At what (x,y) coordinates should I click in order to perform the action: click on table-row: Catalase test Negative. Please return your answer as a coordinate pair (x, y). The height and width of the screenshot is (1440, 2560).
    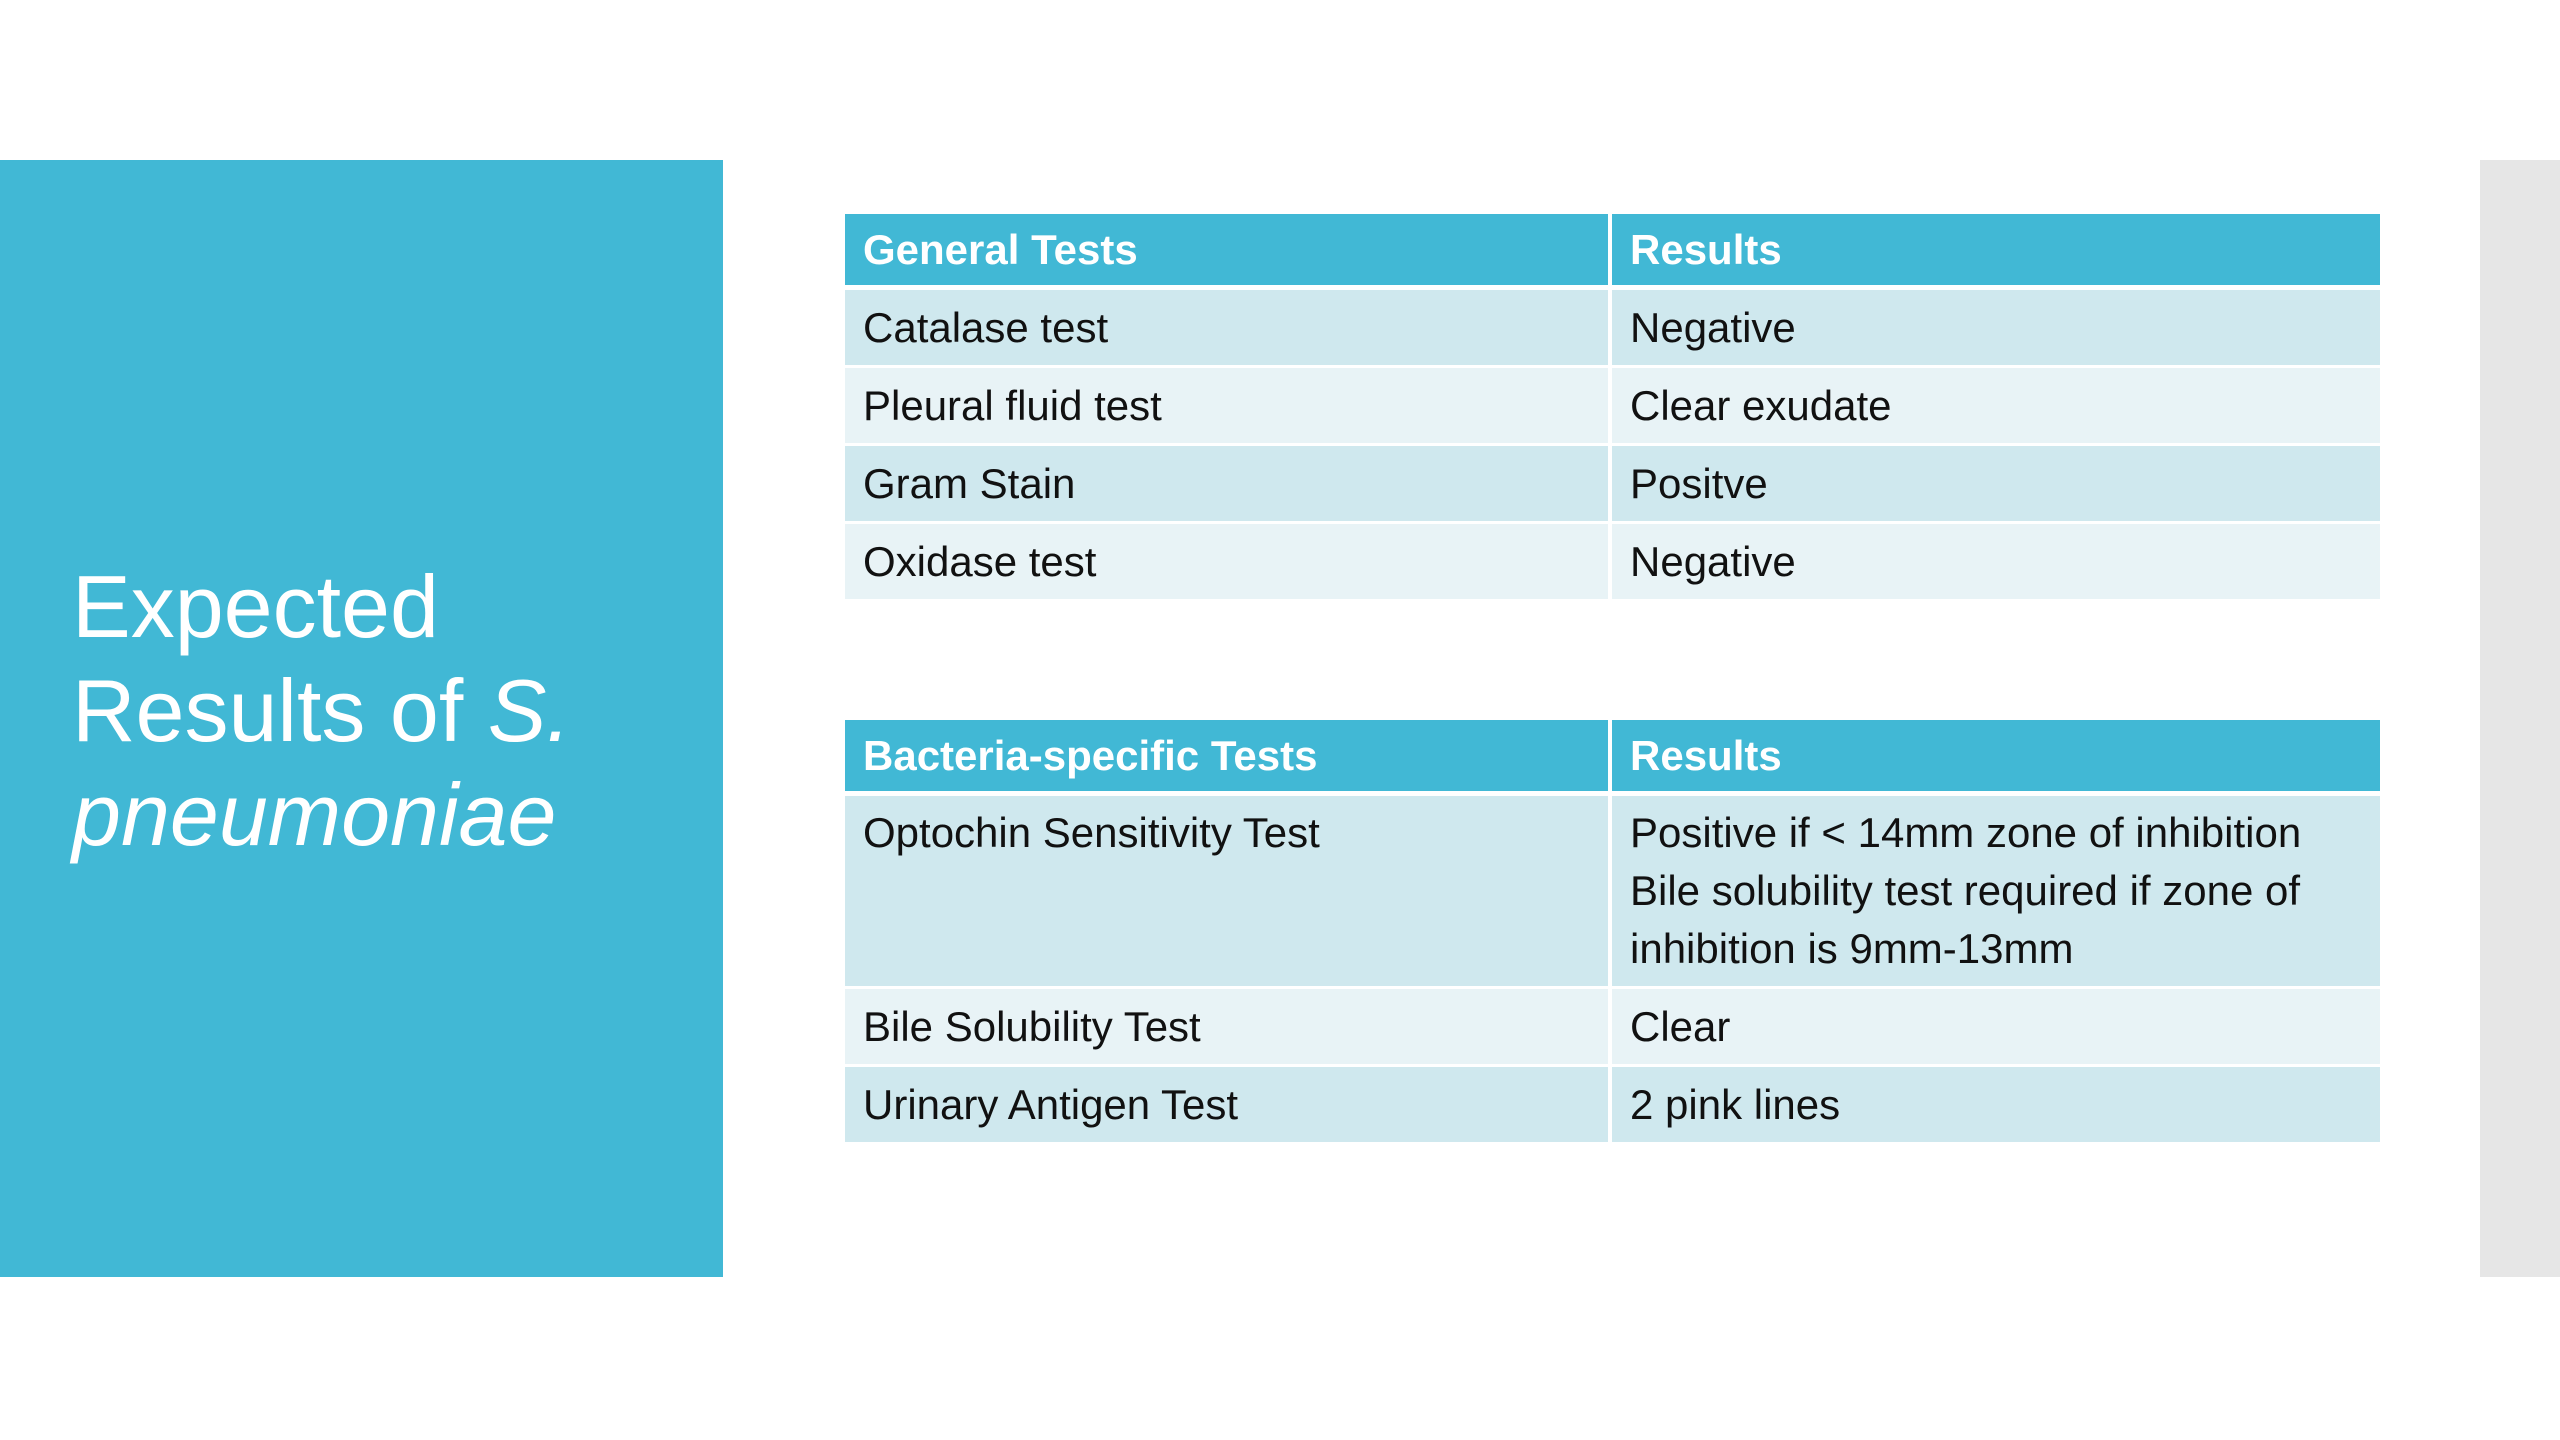
    Looking at the image, I should click on (1612, 329).